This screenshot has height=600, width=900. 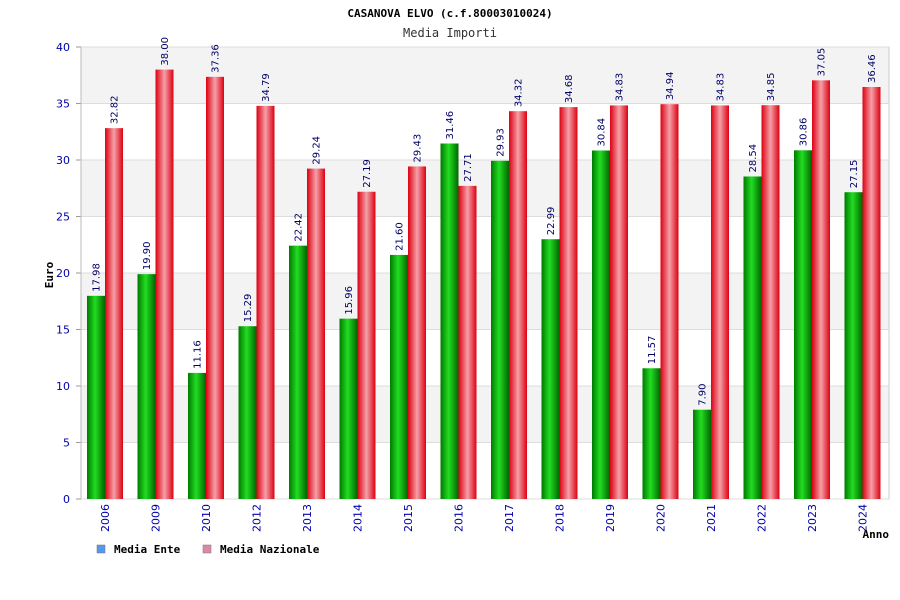 What do you see at coordinates (63, 47) in the screenshot?
I see `y-tick-label: 40` at bounding box center [63, 47].